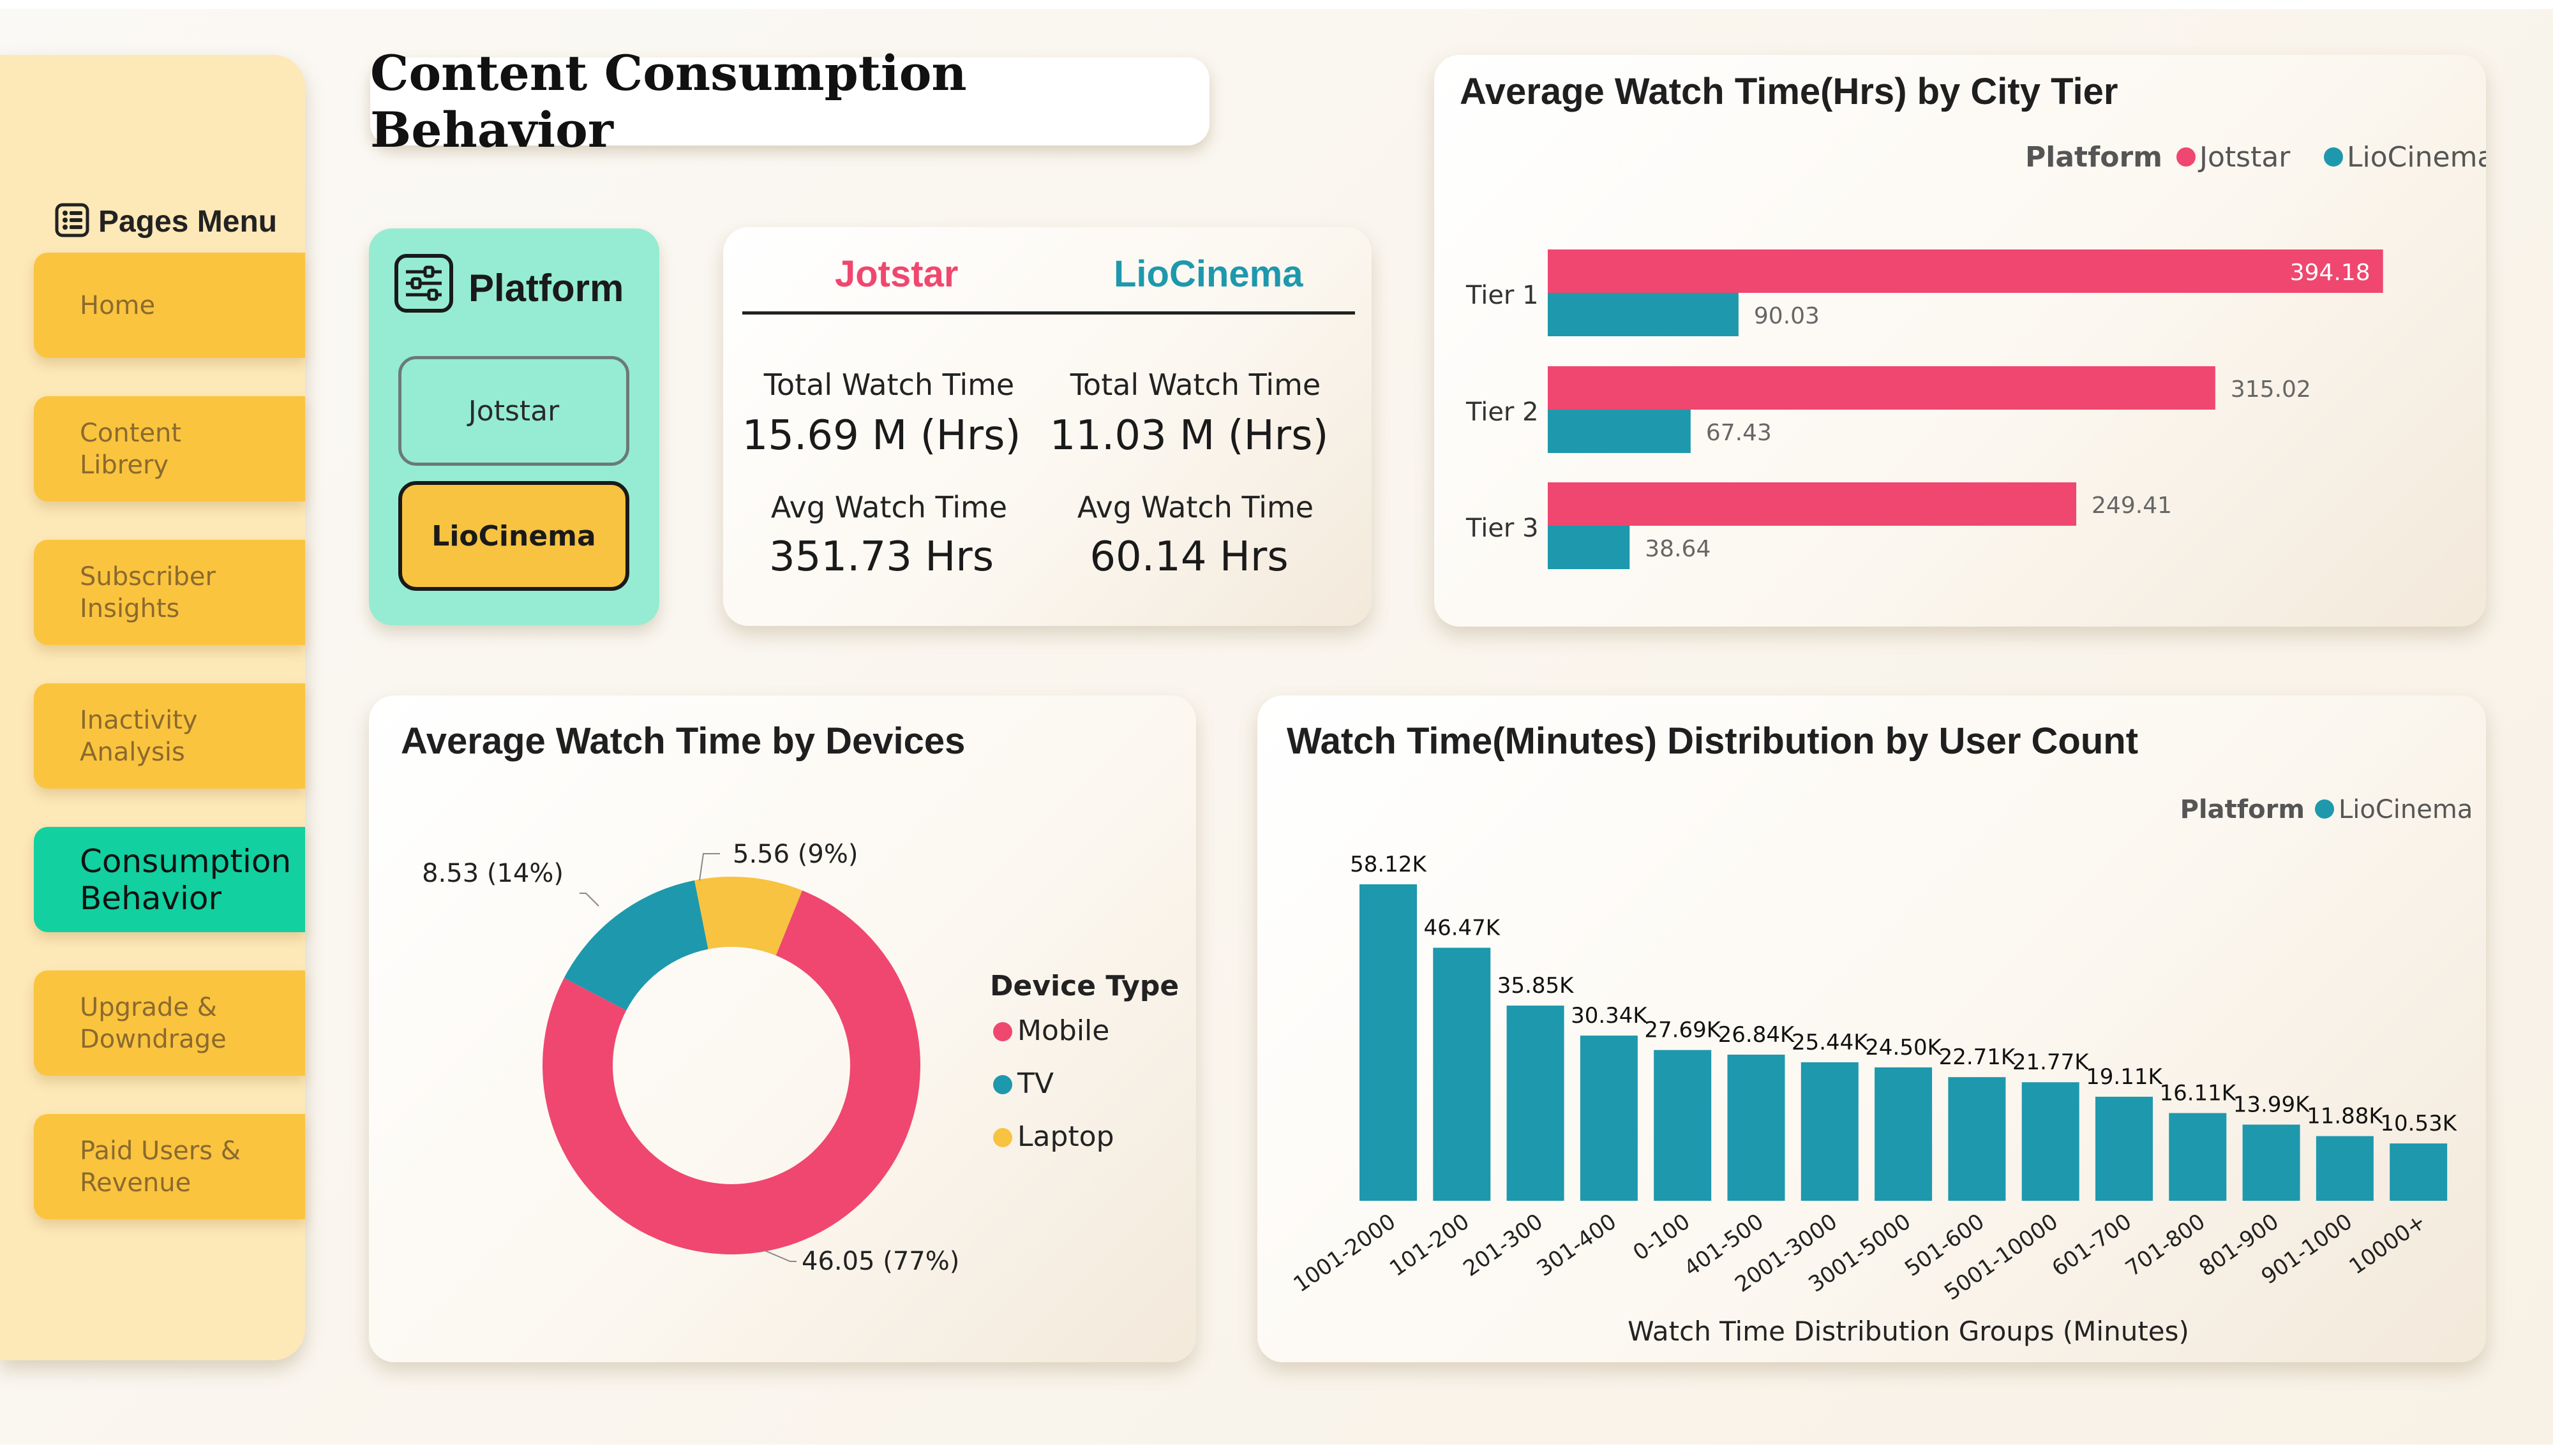  Describe the element at coordinates (2092, 1245) in the screenshot. I see `dist-category-label: 601-700` at that location.